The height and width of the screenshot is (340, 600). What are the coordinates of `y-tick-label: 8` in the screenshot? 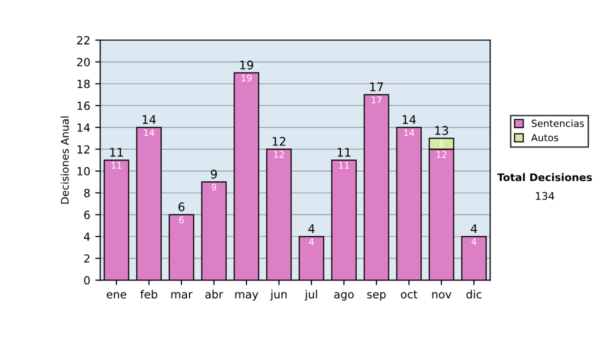 It's located at (87, 193).